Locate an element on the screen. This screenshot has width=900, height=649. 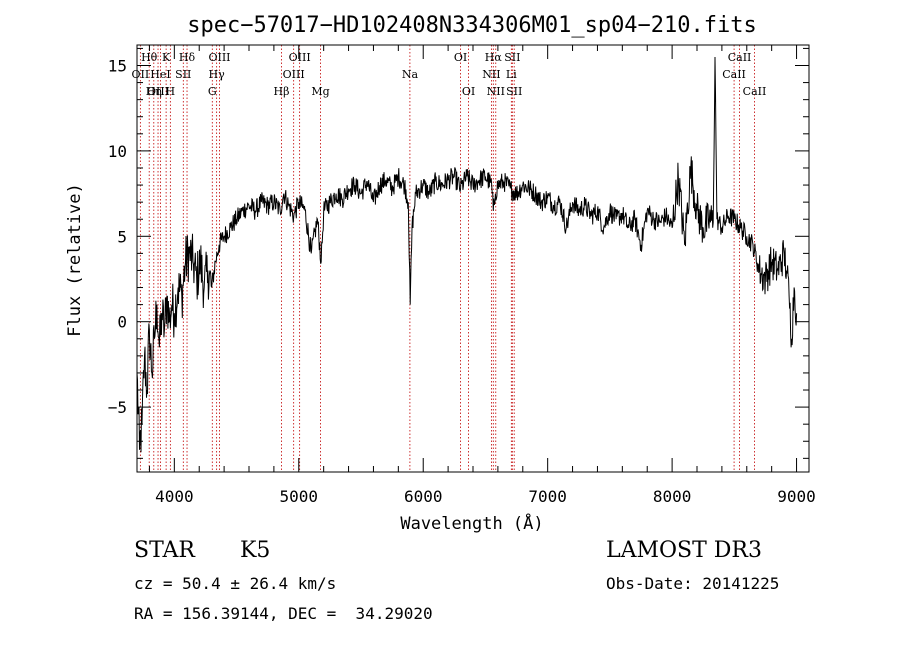
line-label-8: Hδ is located at coordinates (187, 57).